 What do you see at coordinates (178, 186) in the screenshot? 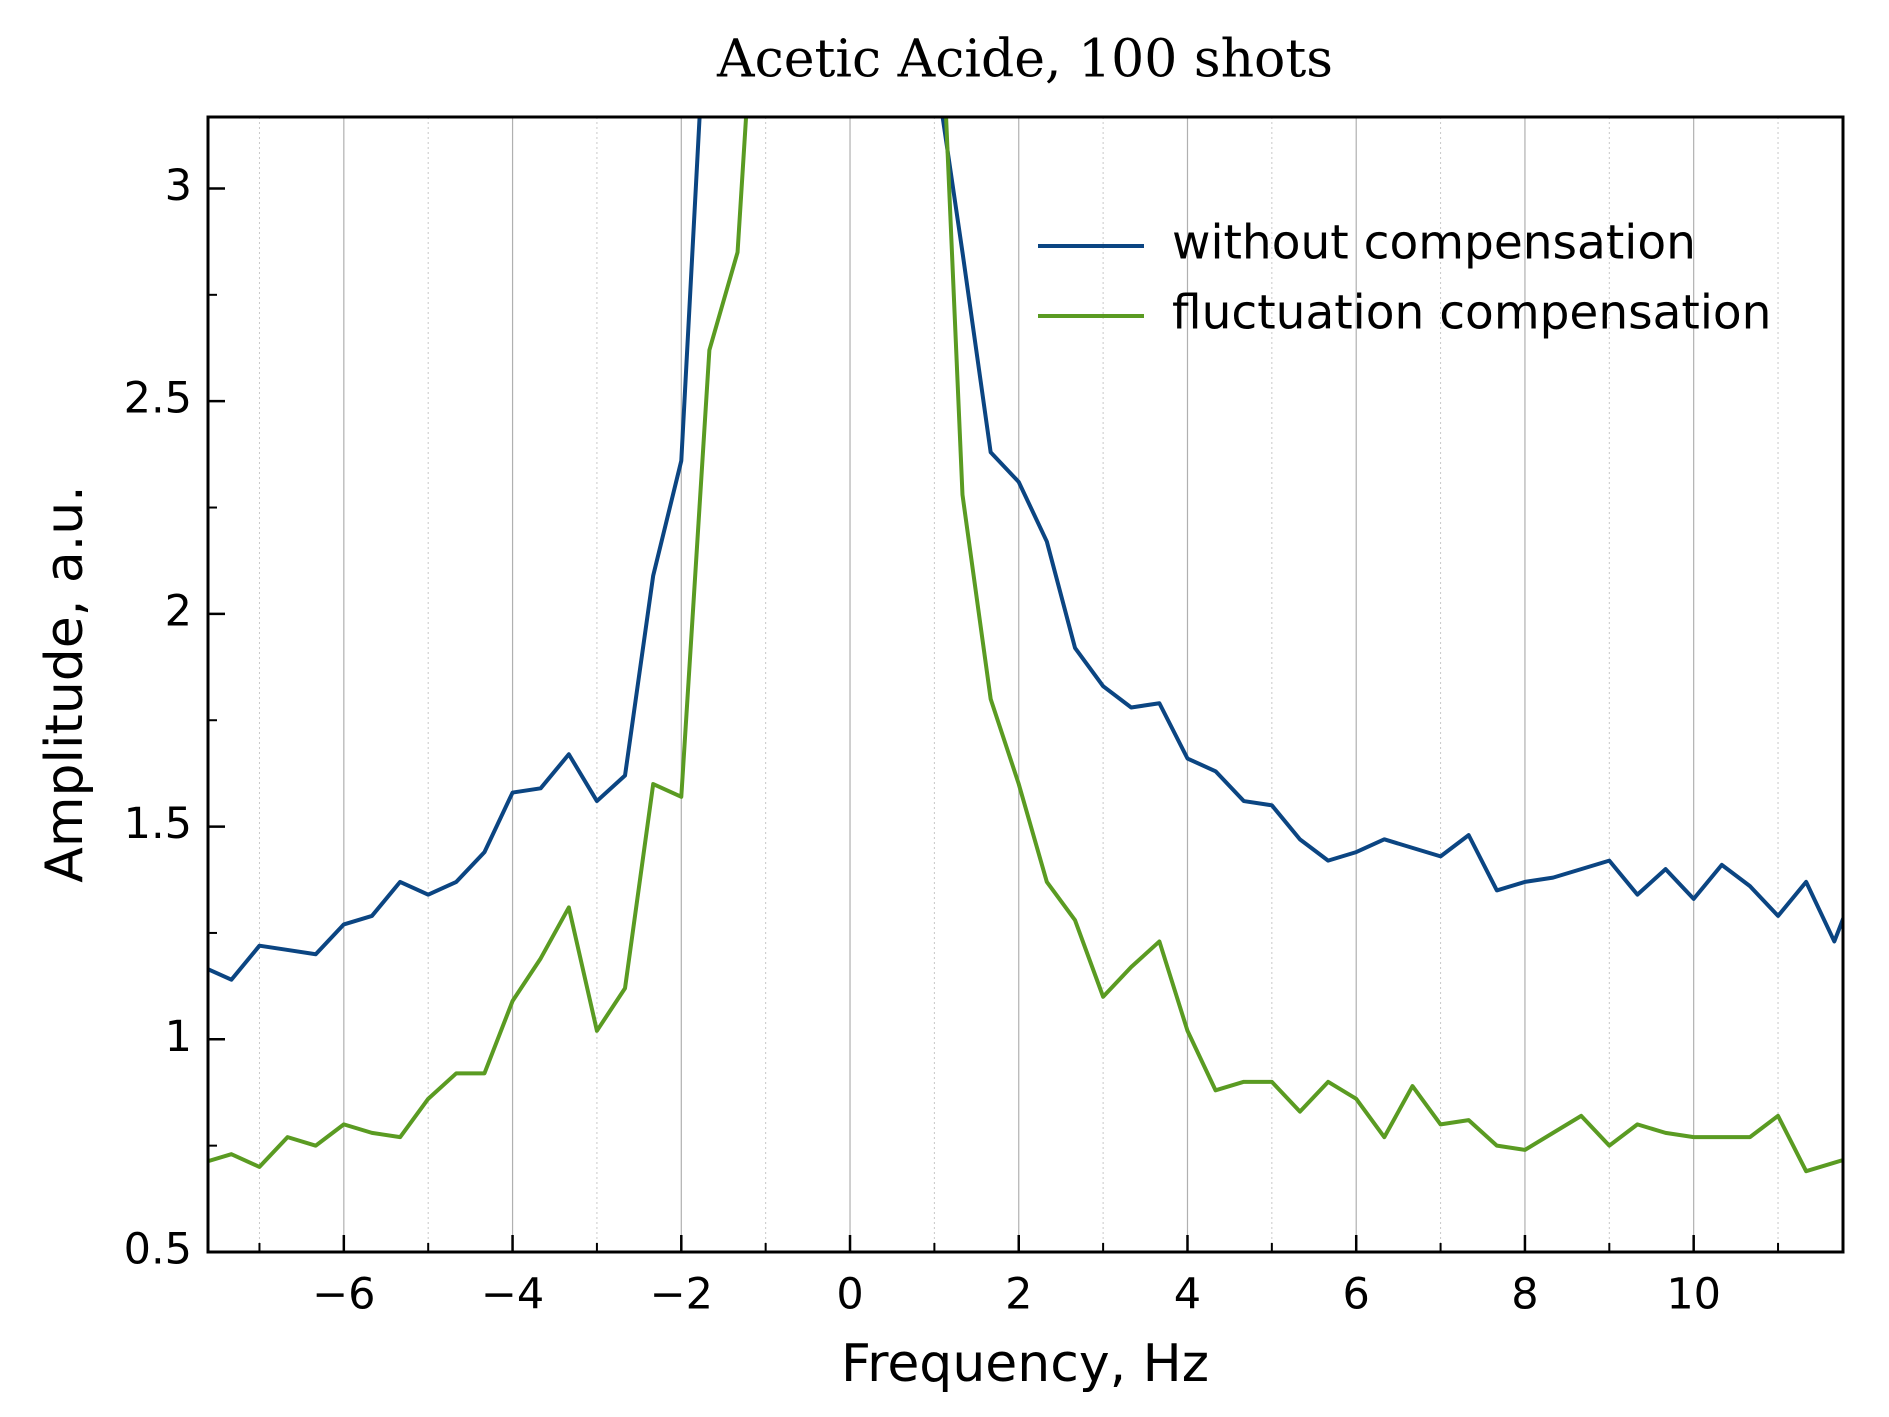
I see `y-tick-label: 3` at bounding box center [178, 186].